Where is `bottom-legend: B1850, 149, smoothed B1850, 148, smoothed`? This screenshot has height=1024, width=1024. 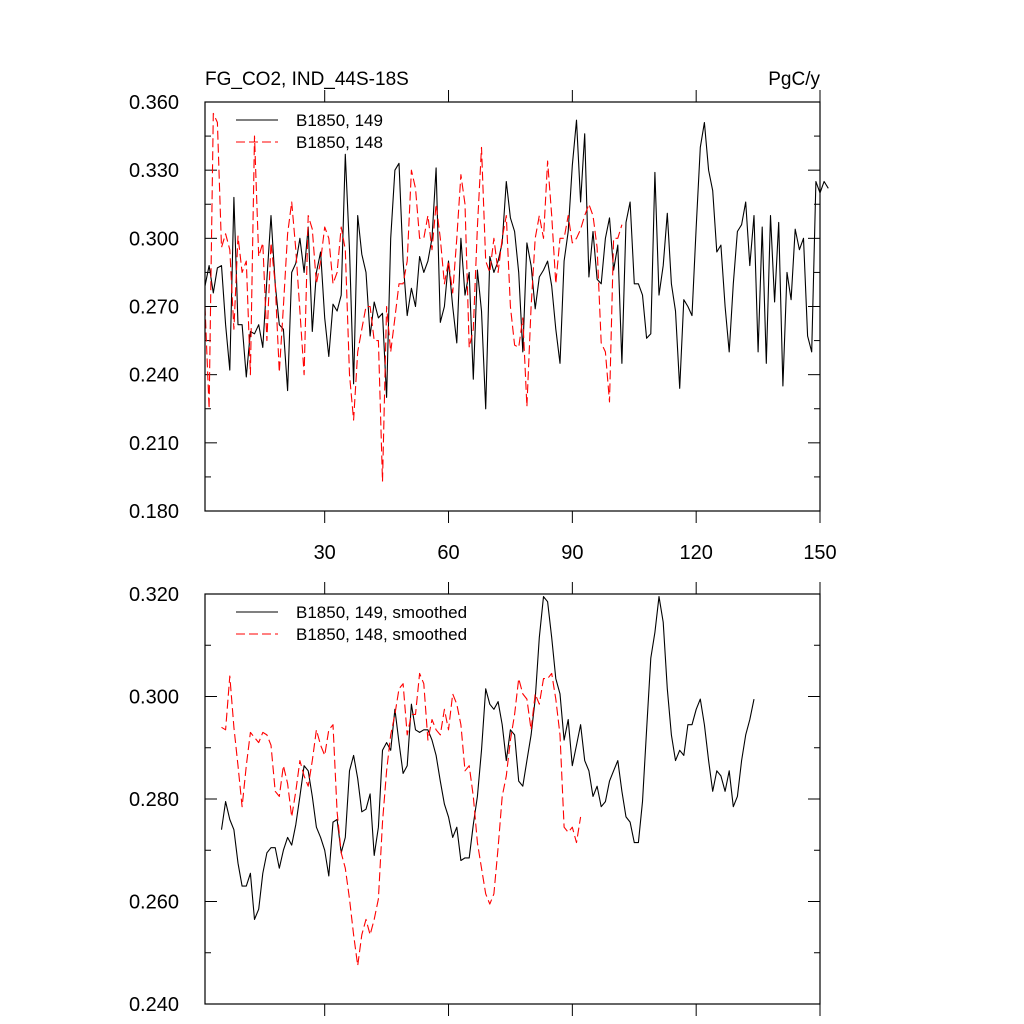 bottom-legend: B1850, 149, smoothed B1850, 148, smoothed is located at coordinates (351, 623).